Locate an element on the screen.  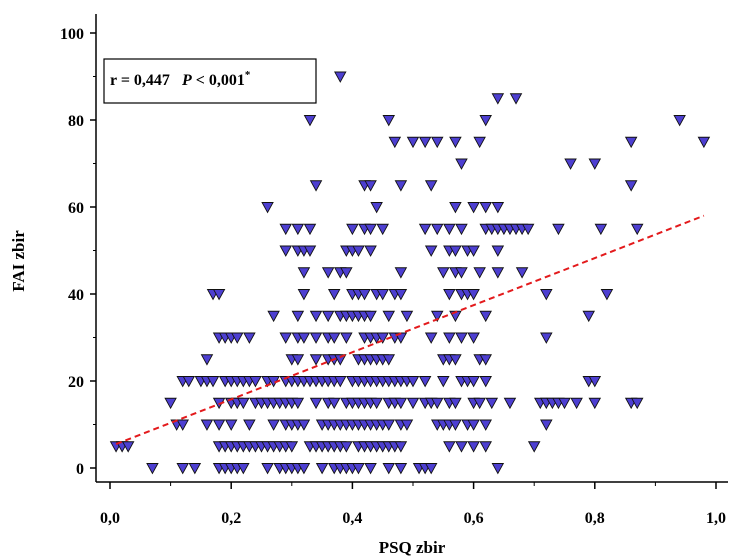
p-value: < 0,001 is located at coordinates (220, 80).